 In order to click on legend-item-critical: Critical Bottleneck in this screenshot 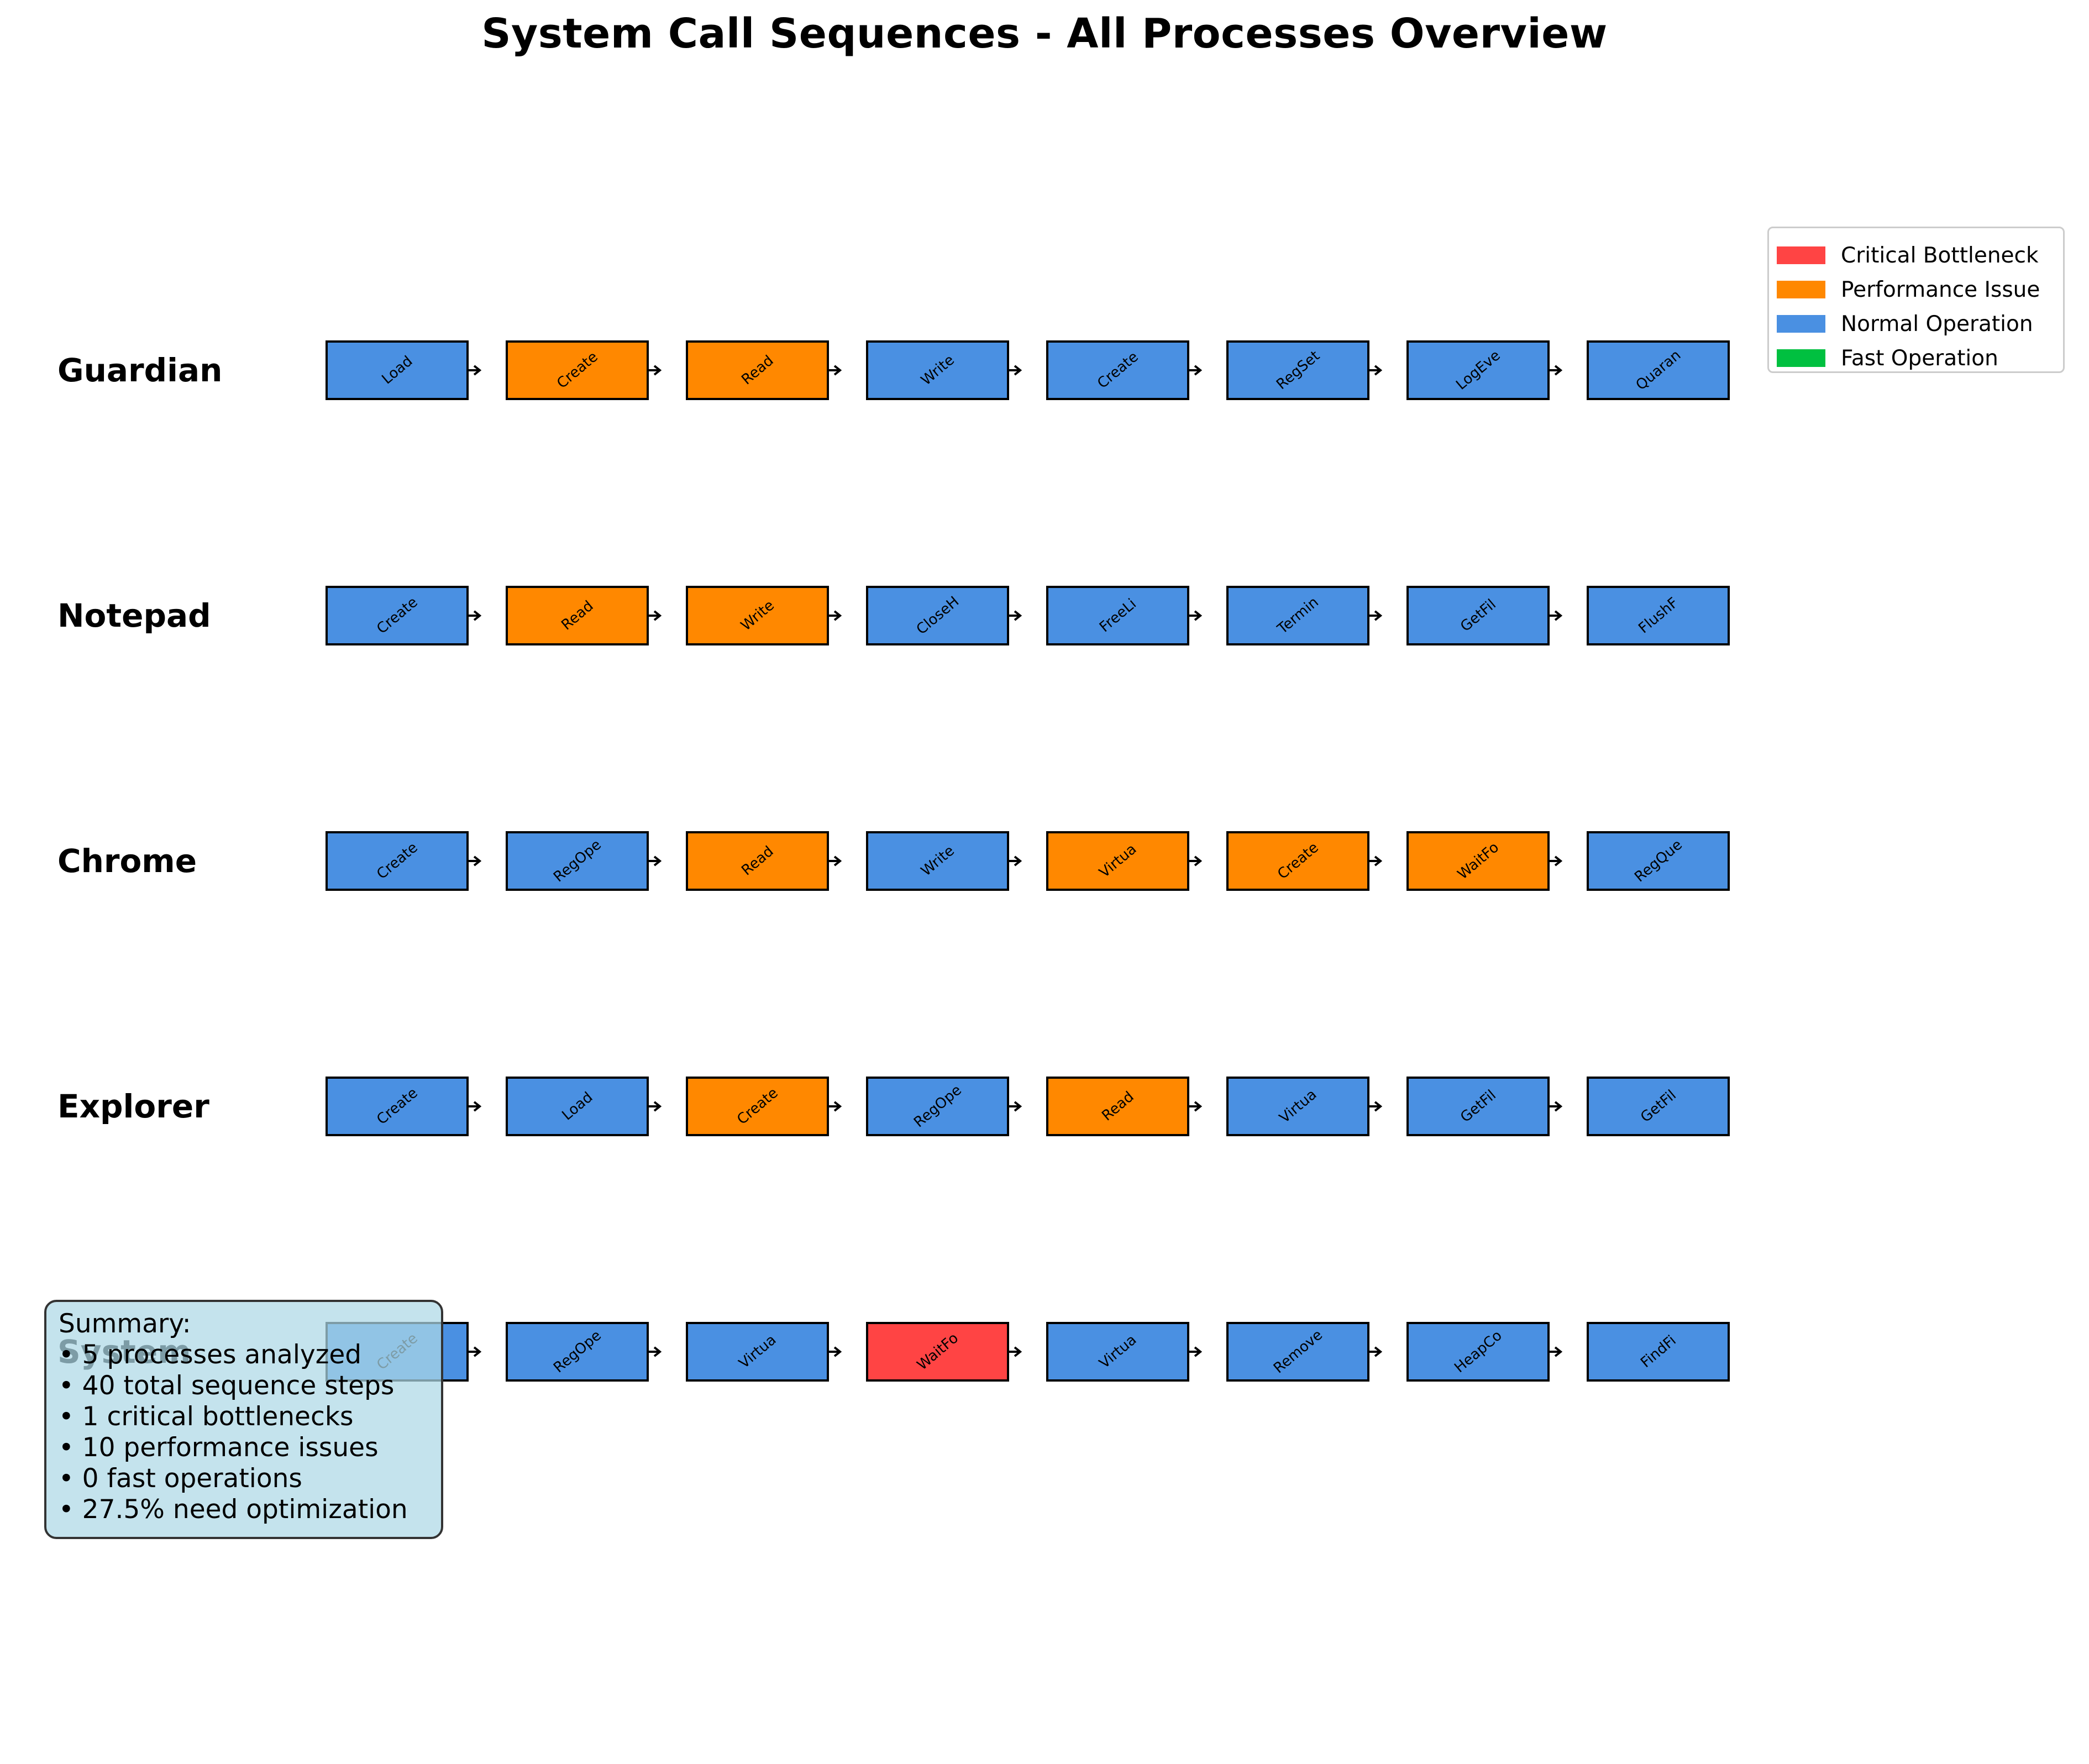, I will do `click(1920, 255)`.